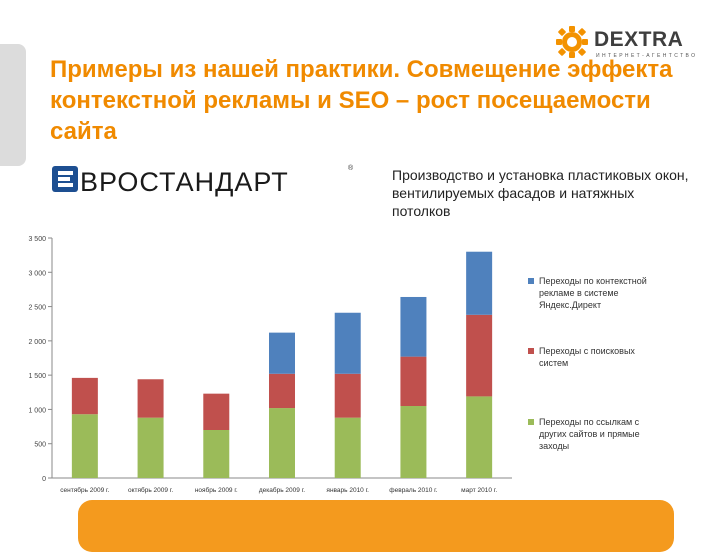  I want to click on dextra-gear-icon, so click(572, 42).